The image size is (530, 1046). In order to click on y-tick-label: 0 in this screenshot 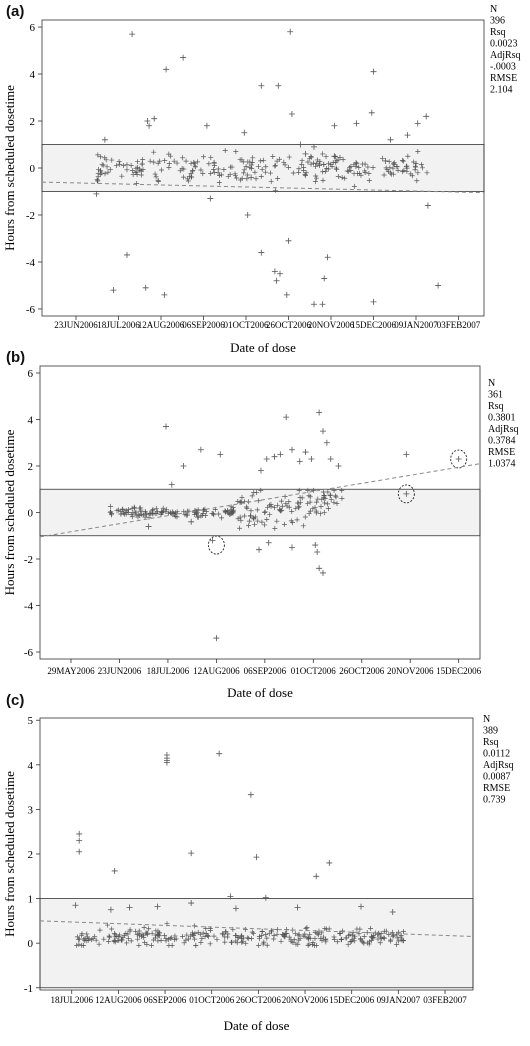, I will do `click(31, 514)`.